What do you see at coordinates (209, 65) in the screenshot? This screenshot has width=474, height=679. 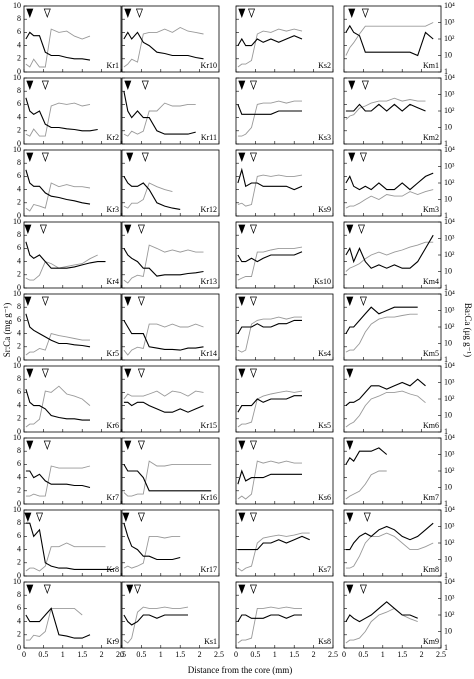 I see `panel-label: Kr10` at bounding box center [209, 65].